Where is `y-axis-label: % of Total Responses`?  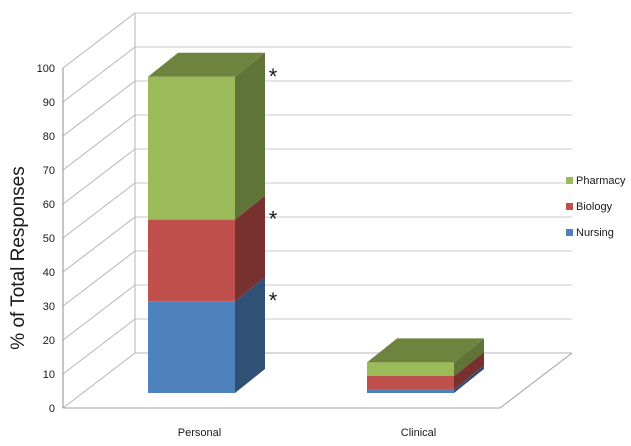
y-axis-label: % of Total Responses is located at coordinates (18, 257).